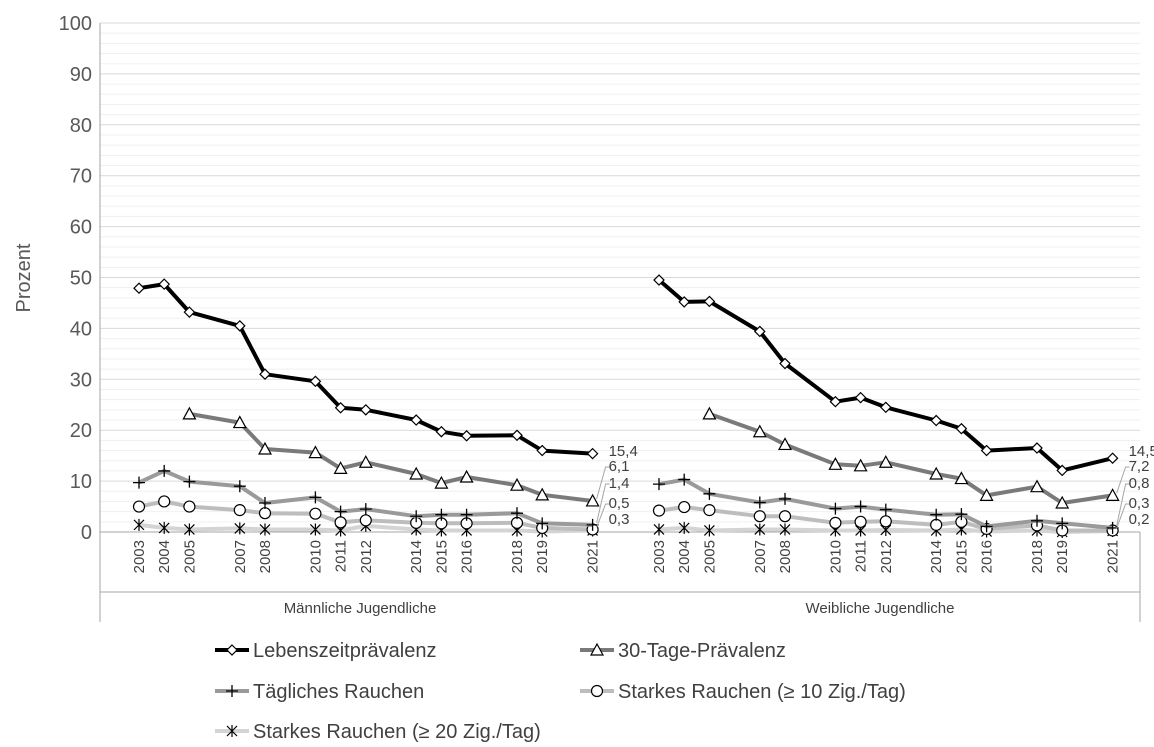 The width and height of the screenshot is (1154, 747). I want to click on end-data-label: 0,2, so click(1139, 519).